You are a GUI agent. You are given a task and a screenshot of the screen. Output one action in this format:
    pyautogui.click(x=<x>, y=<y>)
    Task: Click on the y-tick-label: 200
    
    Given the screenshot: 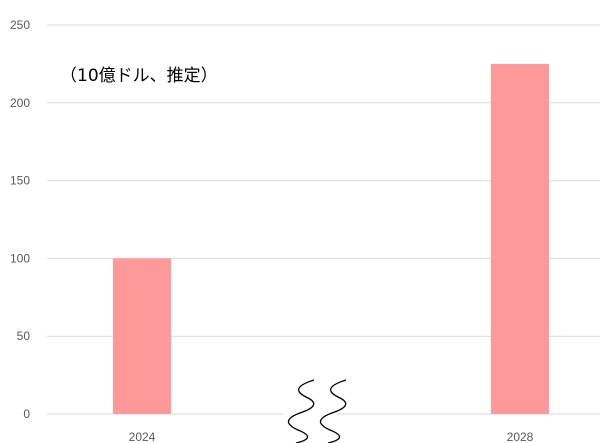 What is the action you would take?
    pyautogui.click(x=20, y=103)
    